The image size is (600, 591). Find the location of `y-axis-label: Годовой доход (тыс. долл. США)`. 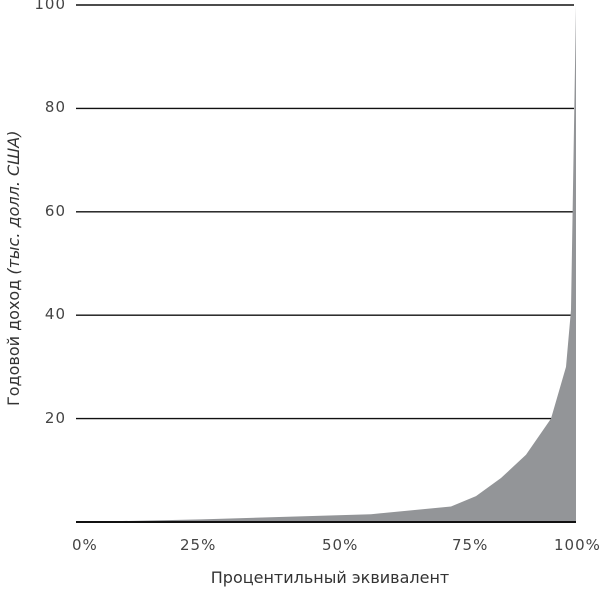

y-axis-label: Годовой доход (тыс. долл. США) is located at coordinates (13, 268).